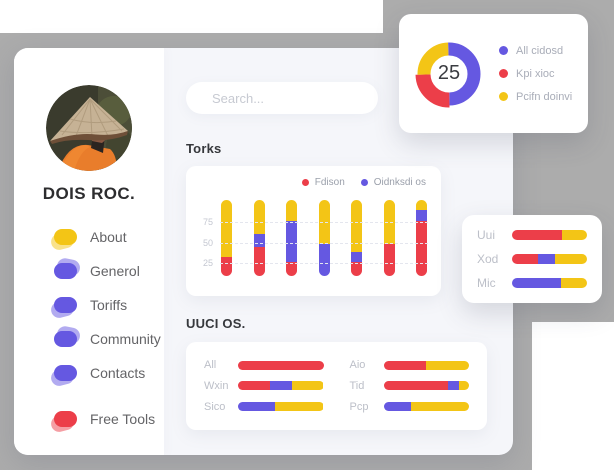 This screenshot has height=470, width=614. Describe the element at coordinates (486, 283) in the screenshot. I see `side-row-label: Mic` at that location.